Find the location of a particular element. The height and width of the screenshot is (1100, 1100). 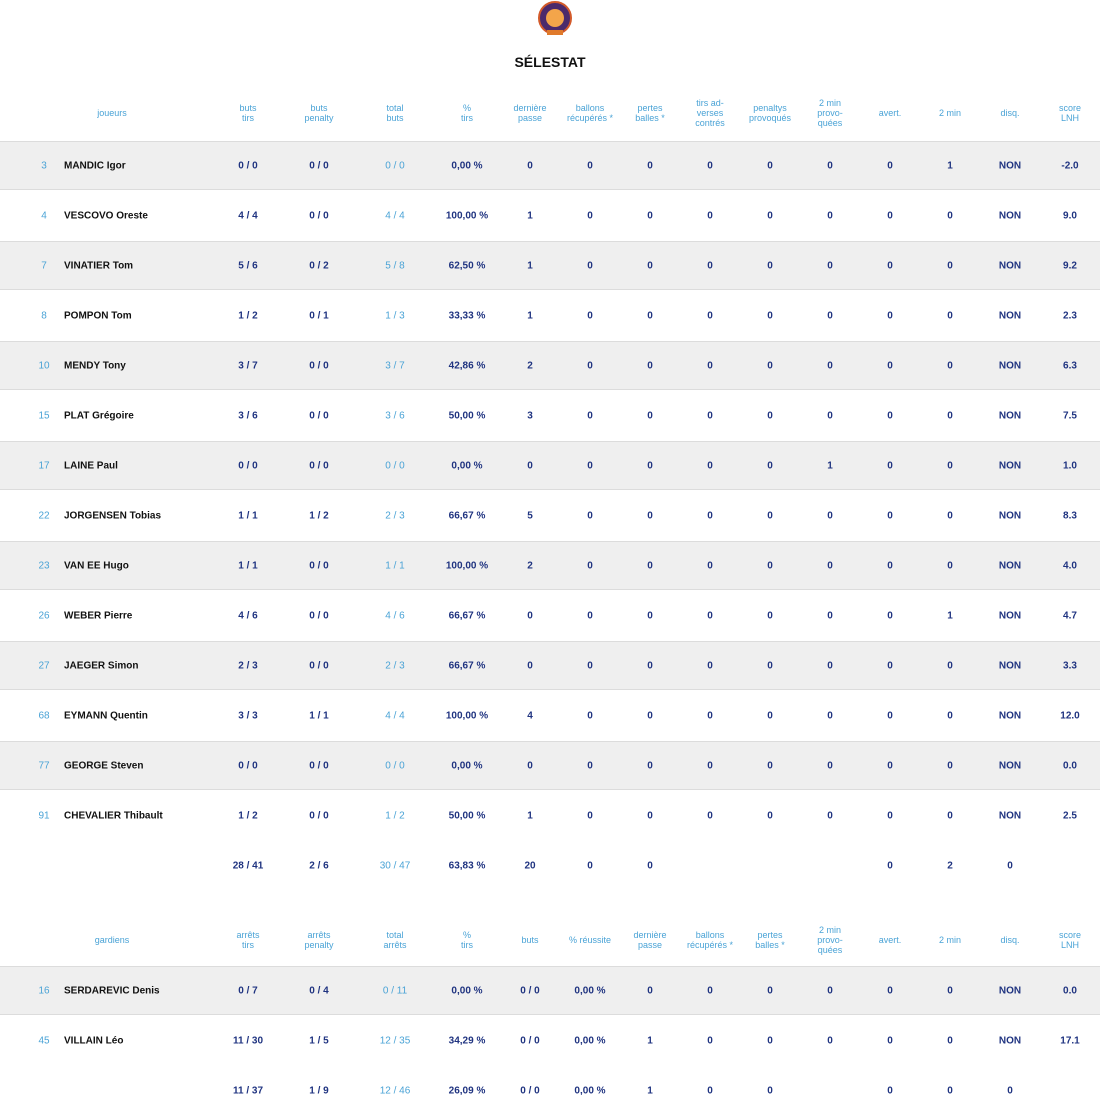

column-header: total arrêts is located at coordinates (395, 940).